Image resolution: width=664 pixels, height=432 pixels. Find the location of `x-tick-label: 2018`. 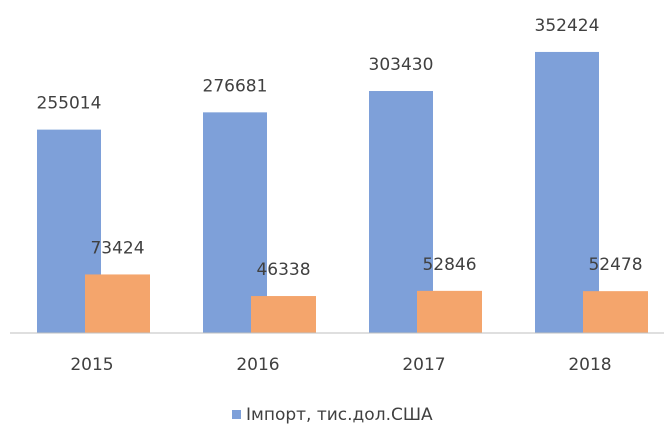

x-tick-label: 2018 is located at coordinates (589, 365).